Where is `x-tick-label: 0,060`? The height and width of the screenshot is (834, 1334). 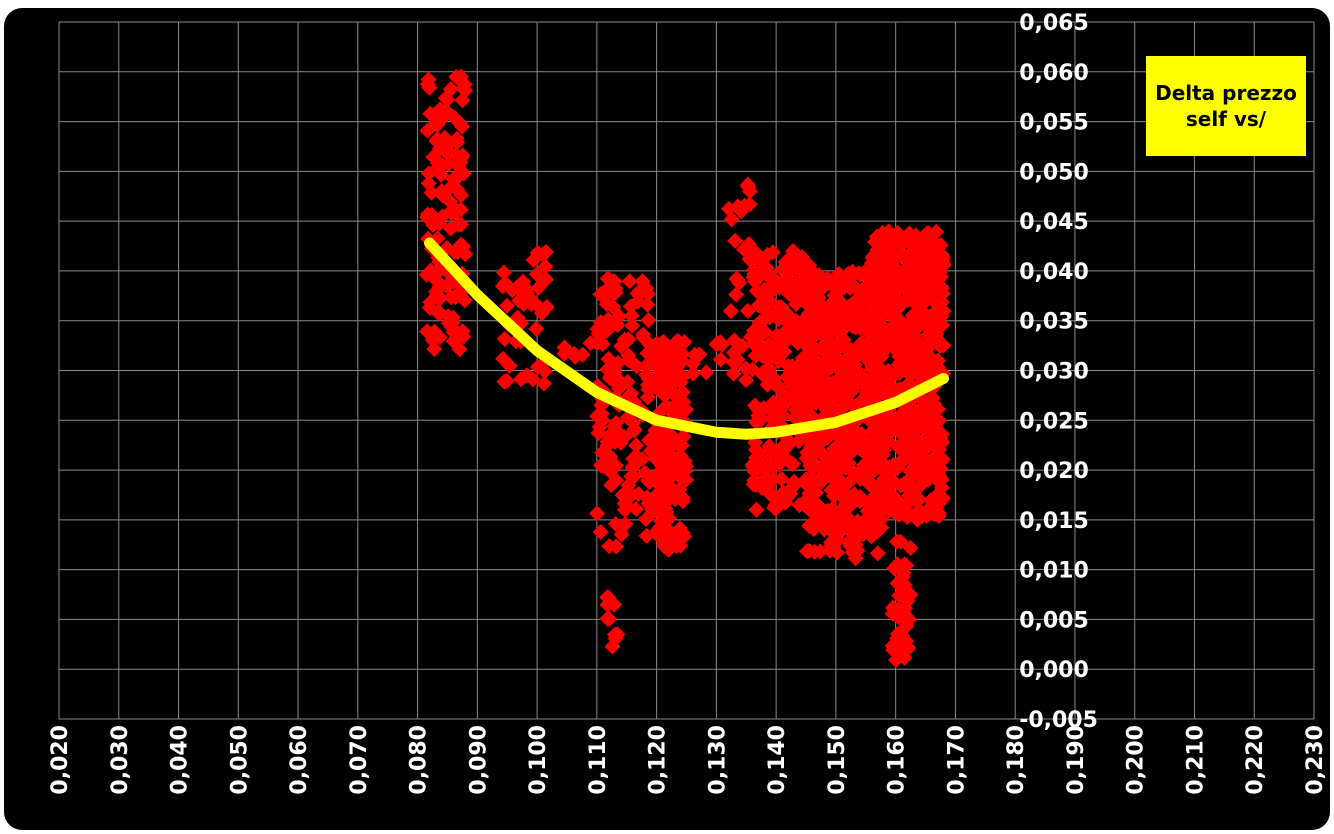
x-tick-label: 0,060 is located at coordinates (299, 760).